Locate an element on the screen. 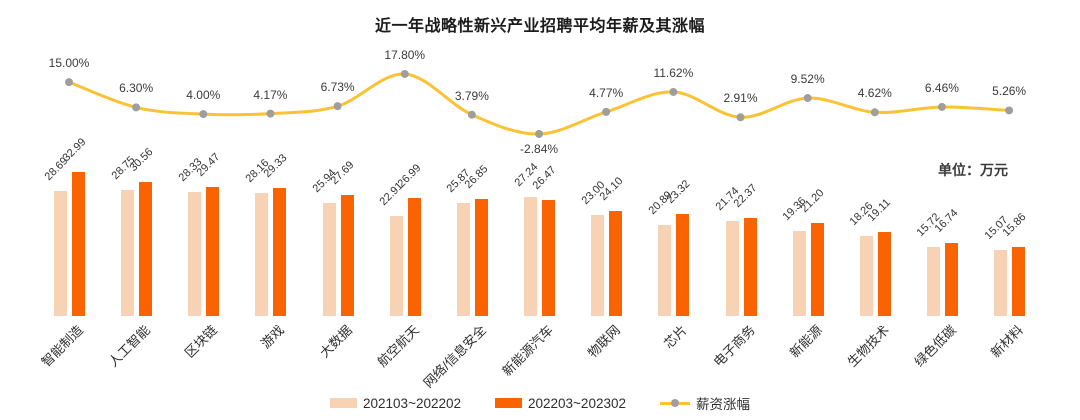 The width and height of the screenshot is (1080, 420). legend-swatch-curr-icon is located at coordinates (508, 403).